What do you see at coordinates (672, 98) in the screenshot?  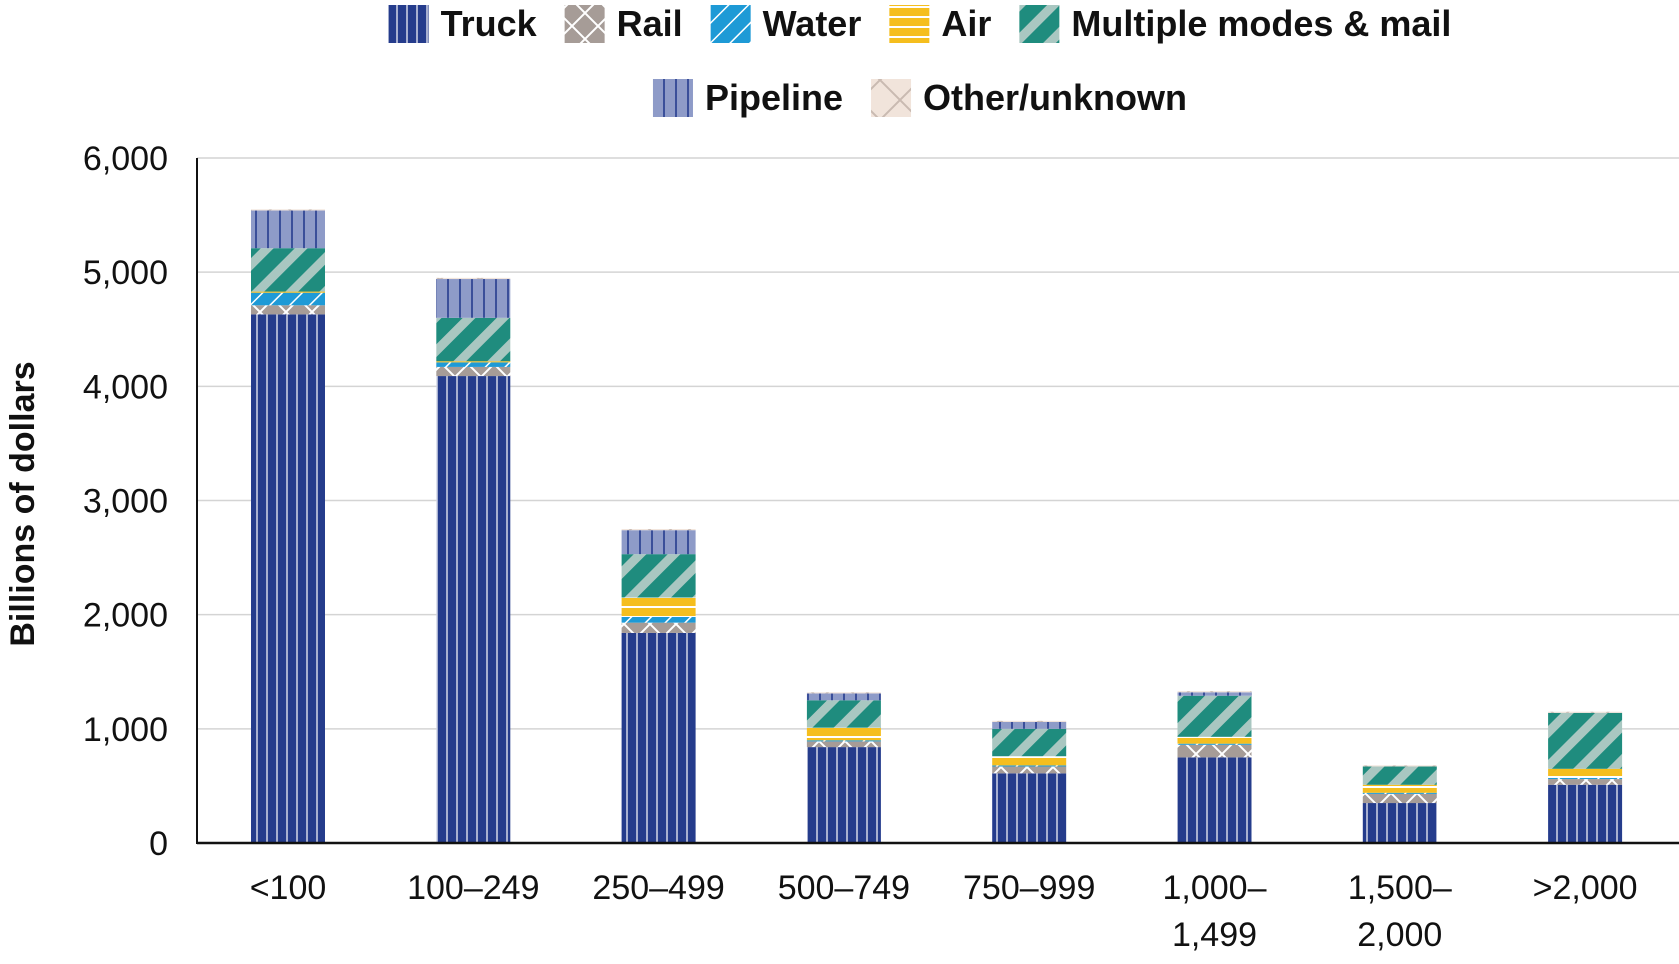 I see `legend-swatch-pipeline` at bounding box center [672, 98].